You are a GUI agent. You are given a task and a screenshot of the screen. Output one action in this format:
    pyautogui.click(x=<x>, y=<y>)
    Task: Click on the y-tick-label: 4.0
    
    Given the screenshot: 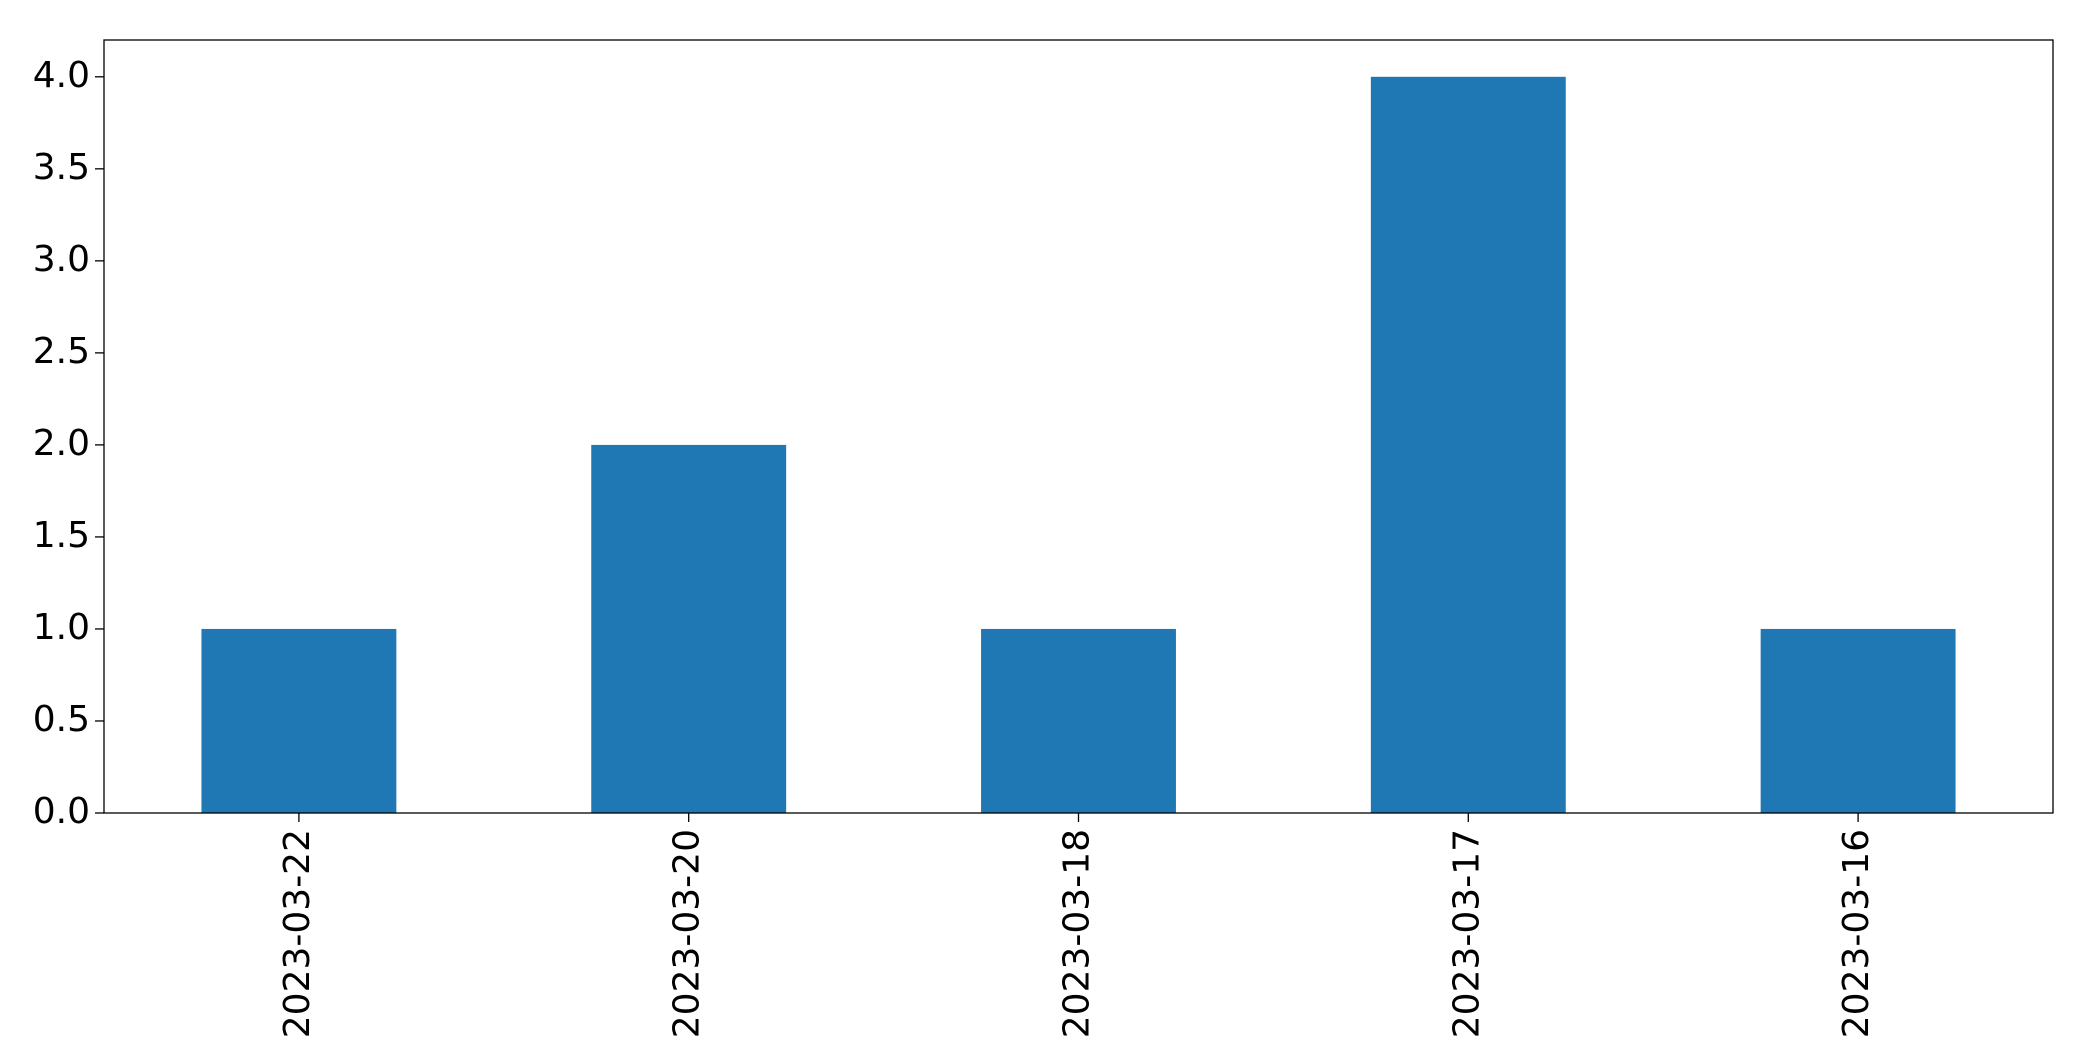 What is the action you would take?
    pyautogui.click(x=61, y=75)
    